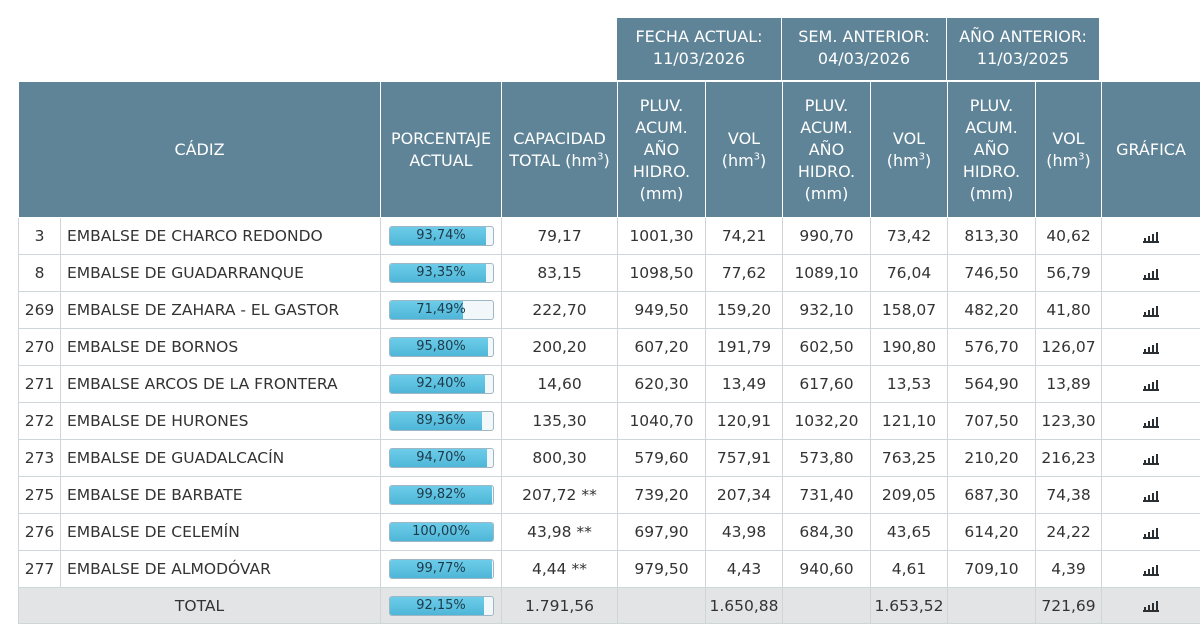 This screenshot has width=1200, height=643. What do you see at coordinates (744, 347) in the screenshot?
I see `vol-current-value: 191,79` at bounding box center [744, 347].